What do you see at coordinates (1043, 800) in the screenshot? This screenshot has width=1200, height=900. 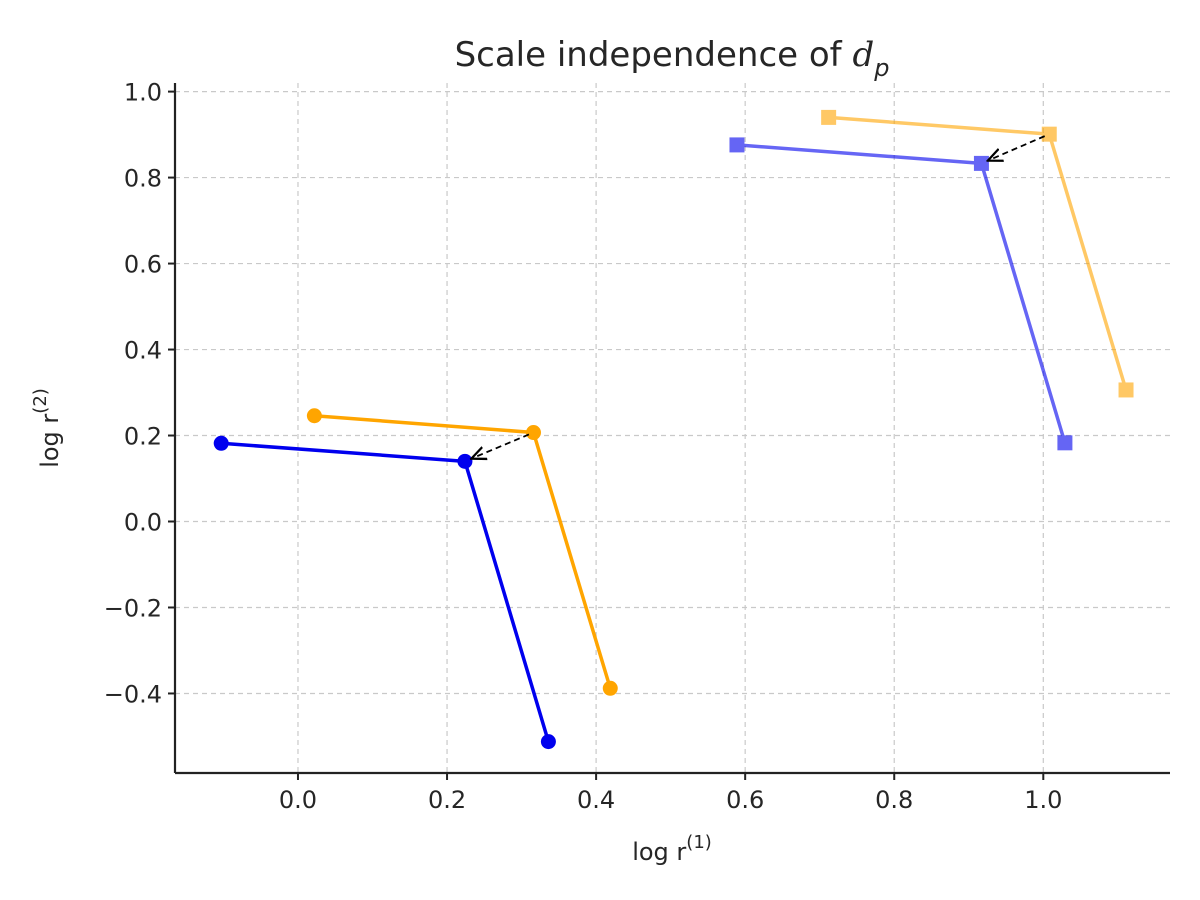 I see `x-tick-label: 1.0` at bounding box center [1043, 800].